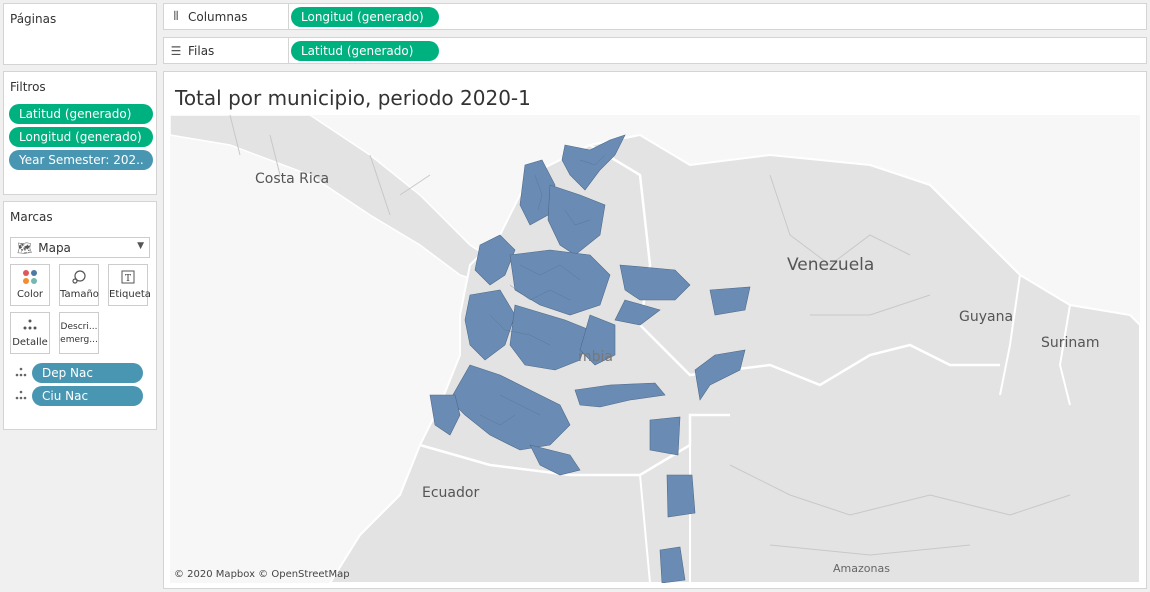 The image size is (1150, 592). What do you see at coordinates (365, 51) in the screenshot?
I see `rows-pill: Latitud (generado)` at bounding box center [365, 51].